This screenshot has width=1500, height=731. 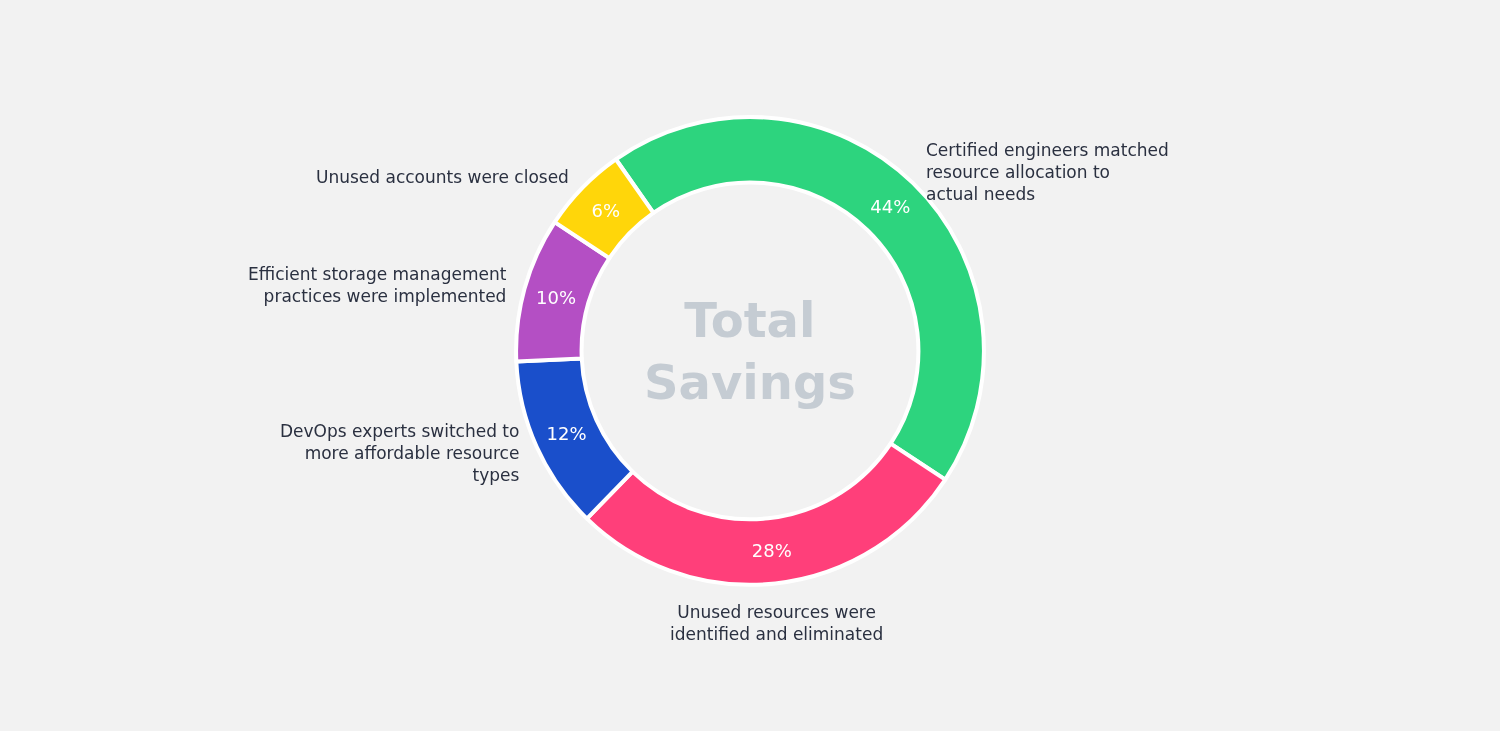 What do you see at coordinates (777, 623) in the screenshot?
I see `slice-label: Unused resources were identified and eliminated` at bounding box center [777, 623].